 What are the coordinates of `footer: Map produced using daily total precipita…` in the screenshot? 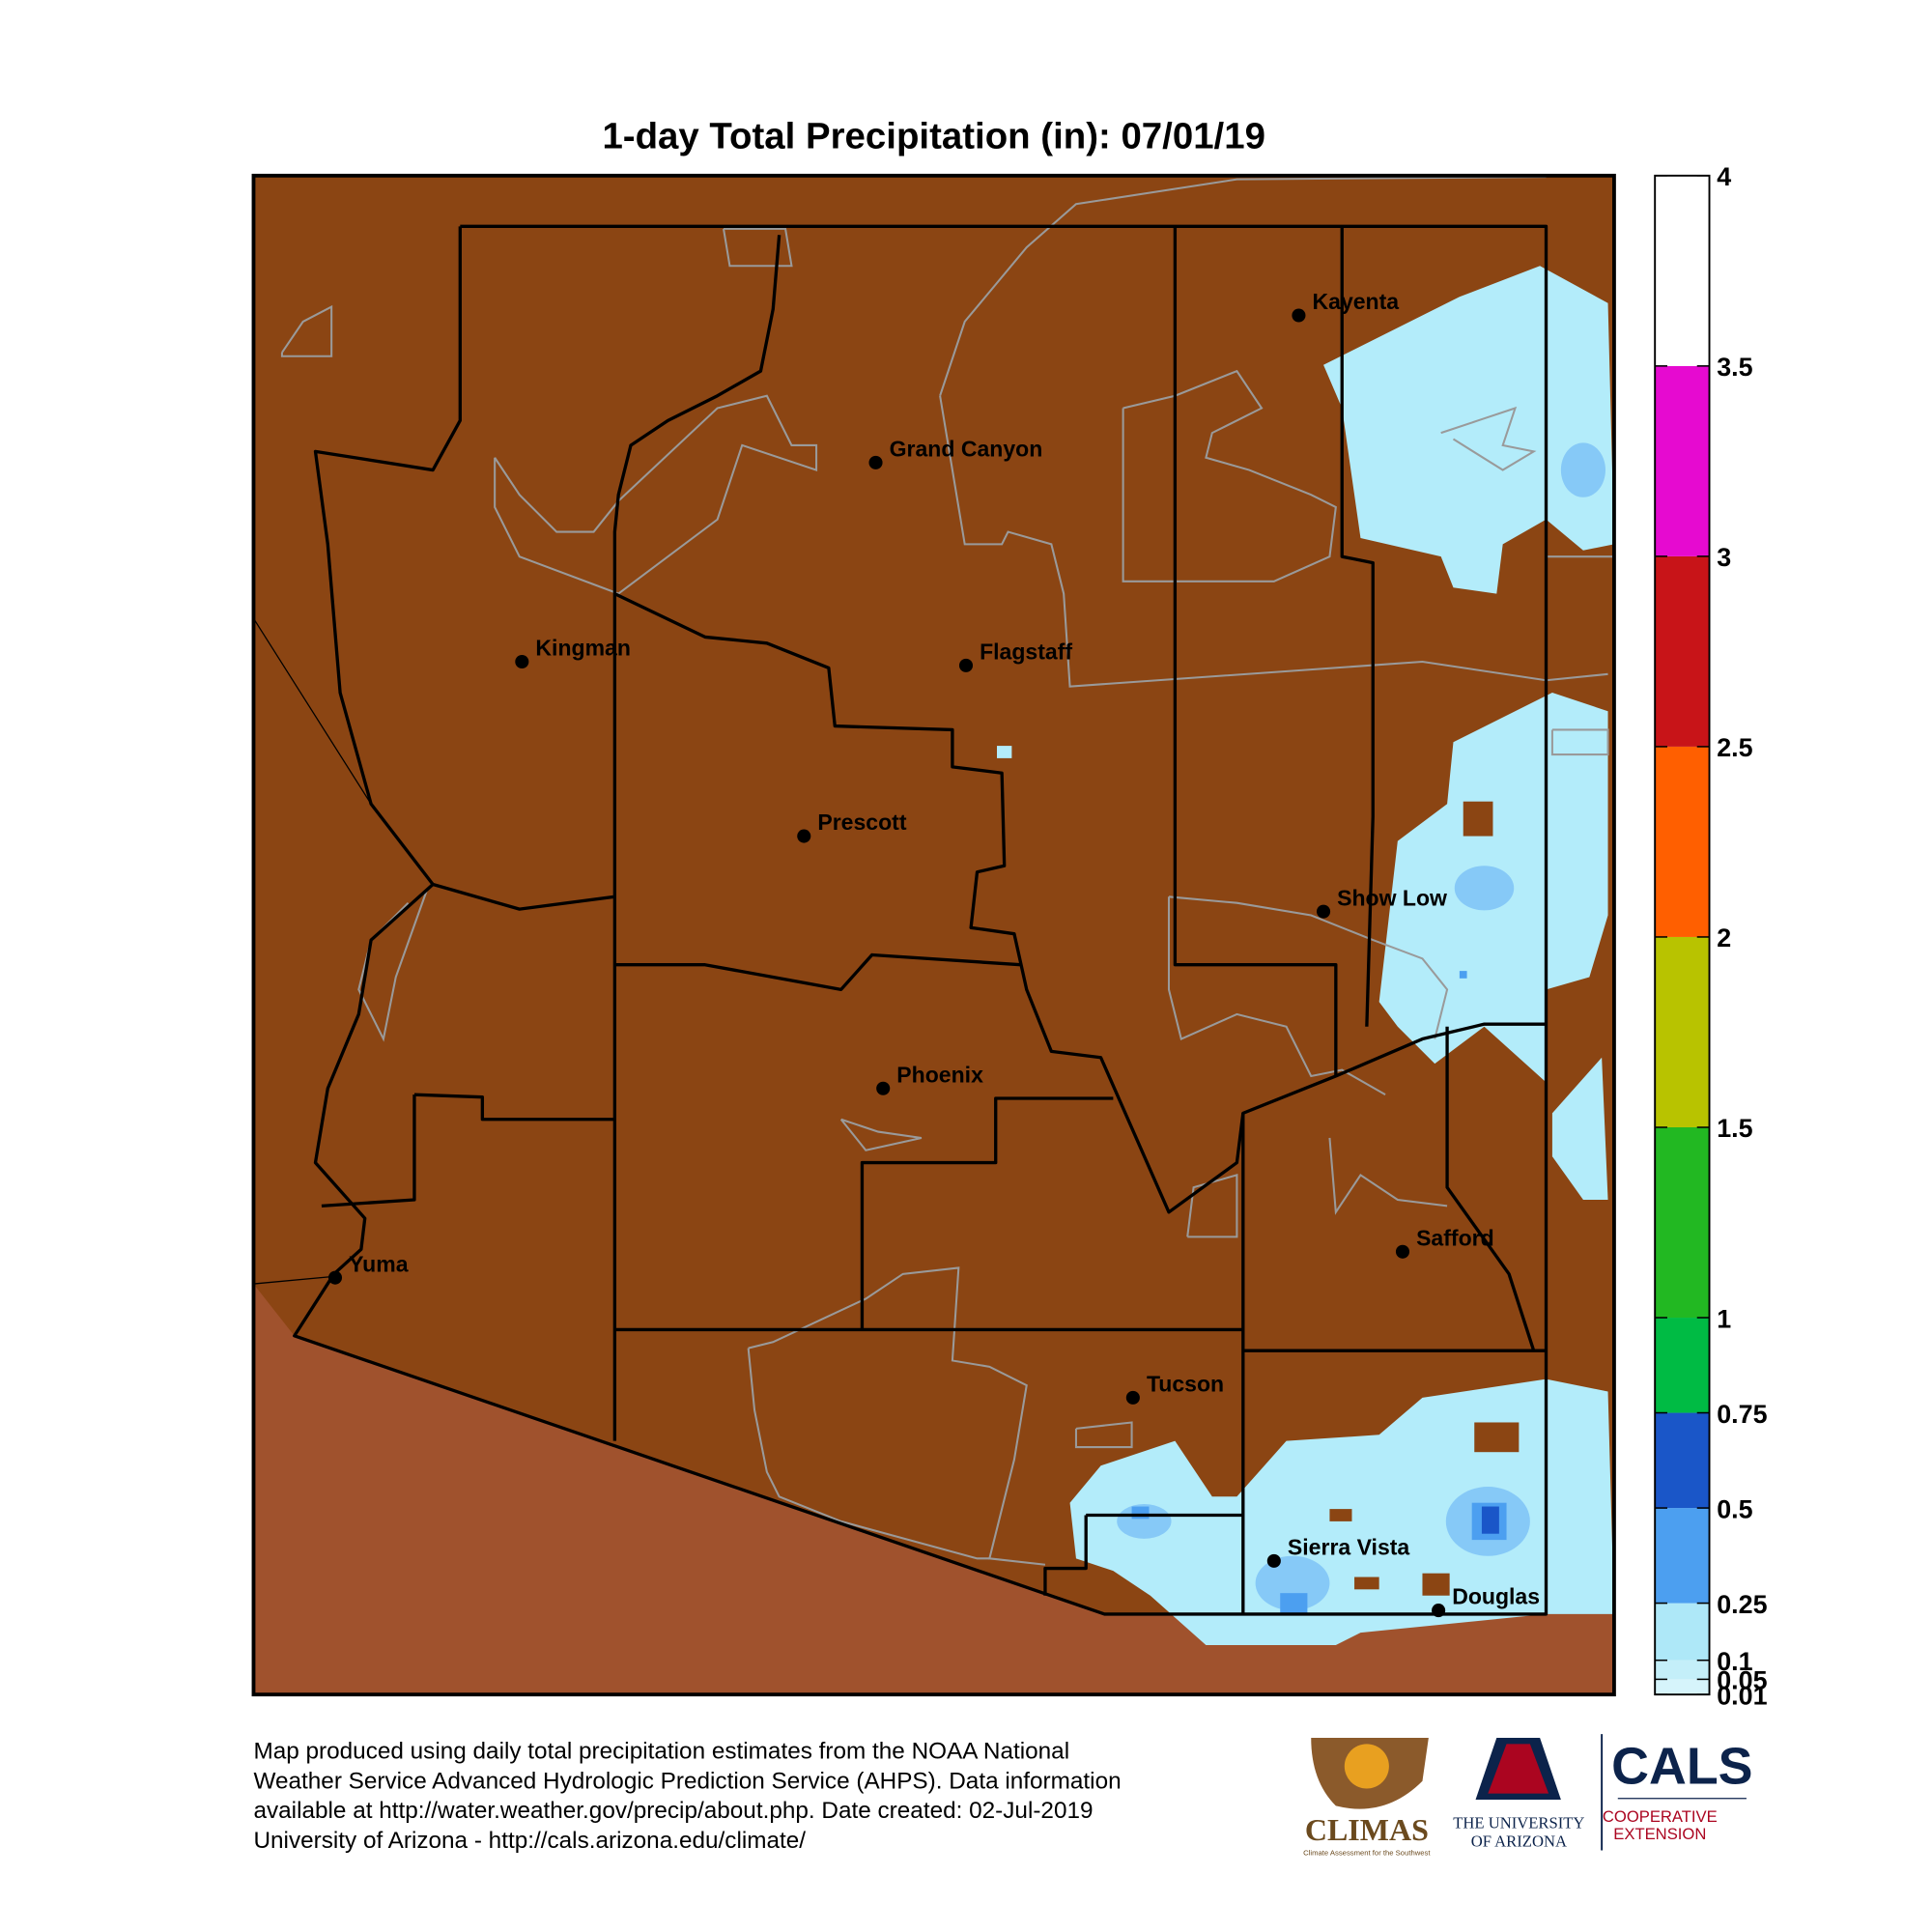 It's located at (687, 1796).